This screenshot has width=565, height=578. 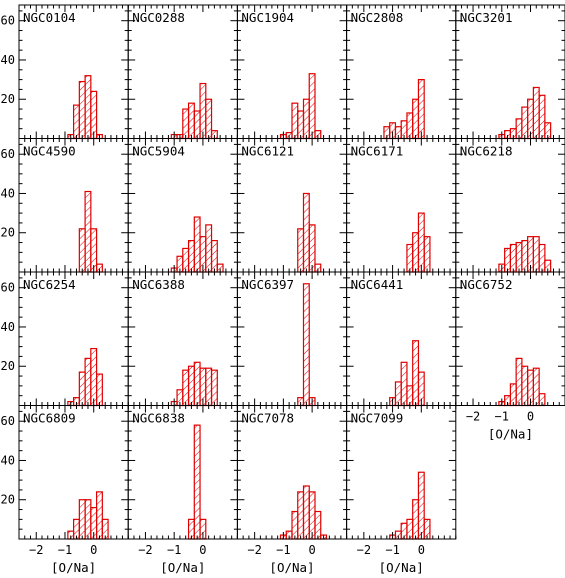 I want to click on panel: NGC3201, so click(x=510, y=72).